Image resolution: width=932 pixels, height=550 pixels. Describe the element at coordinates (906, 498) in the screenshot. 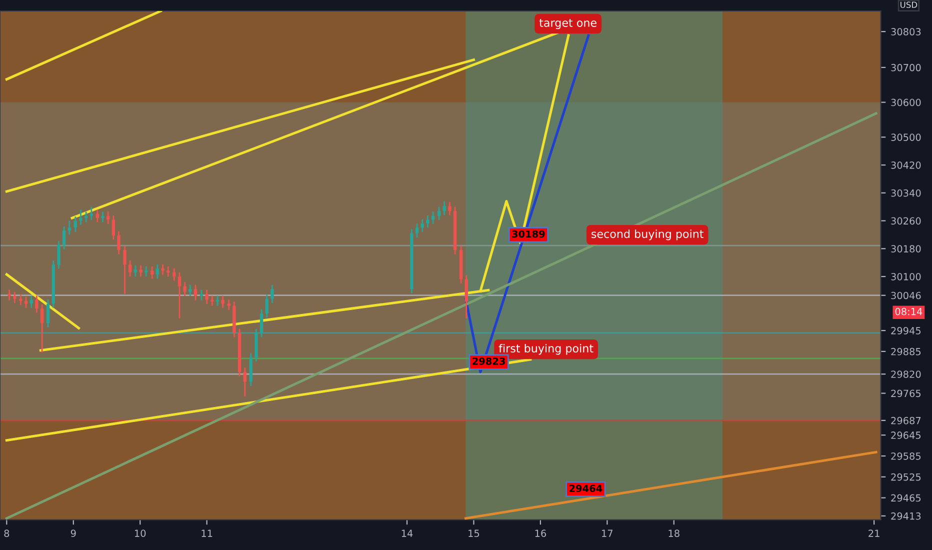

I see `y-tick-label: 29465` at that location.